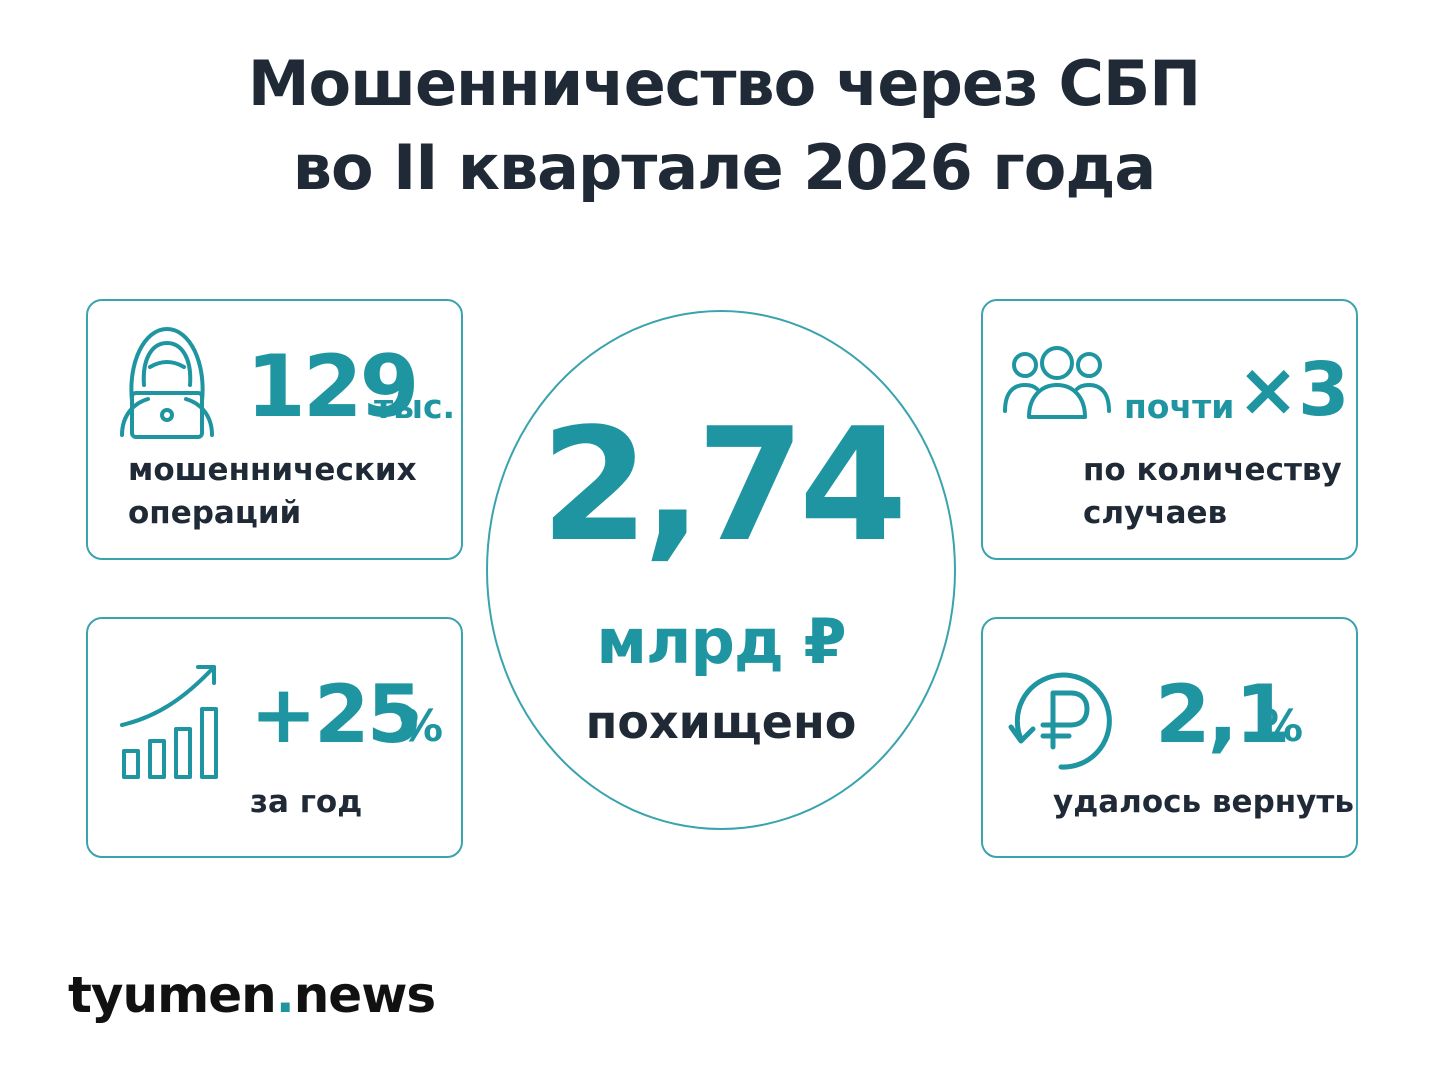 This screenshot has width=1448, height=1086. Describe the element at coordinates (1223, 714) in the screenshot. I see `returned-value: 2,1` at that location.